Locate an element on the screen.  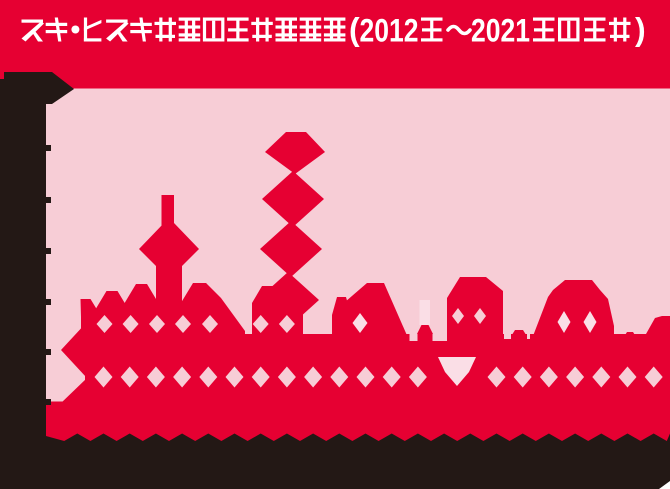
svg-text: 2012 is located at coordinates (389, 31).